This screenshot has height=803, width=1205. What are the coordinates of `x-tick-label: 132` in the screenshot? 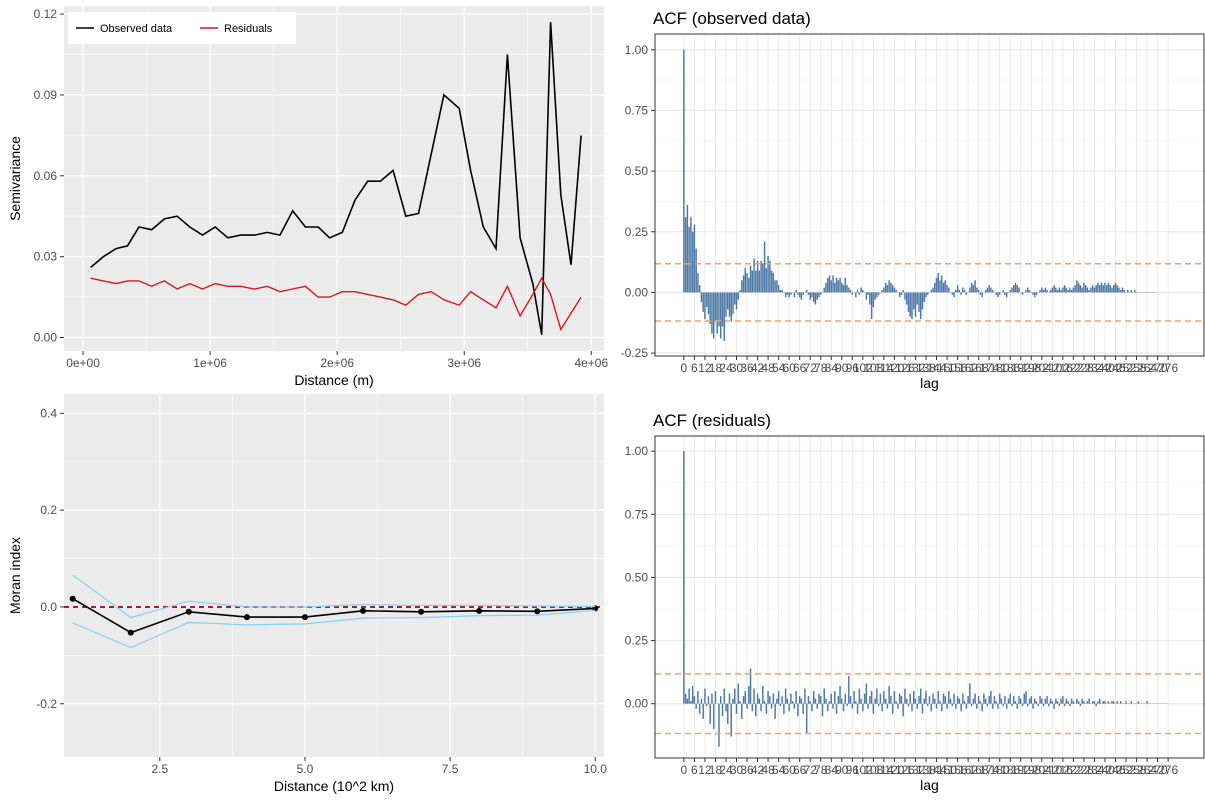 It's located at (915, 368).